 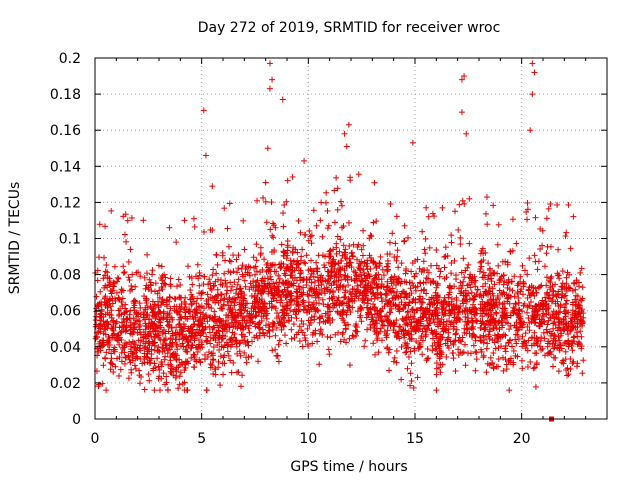 What do you see at coordinates (70, 59) in the screenshot?
I see `y-tick-label: 0.2` at bounding box center [70, 59].